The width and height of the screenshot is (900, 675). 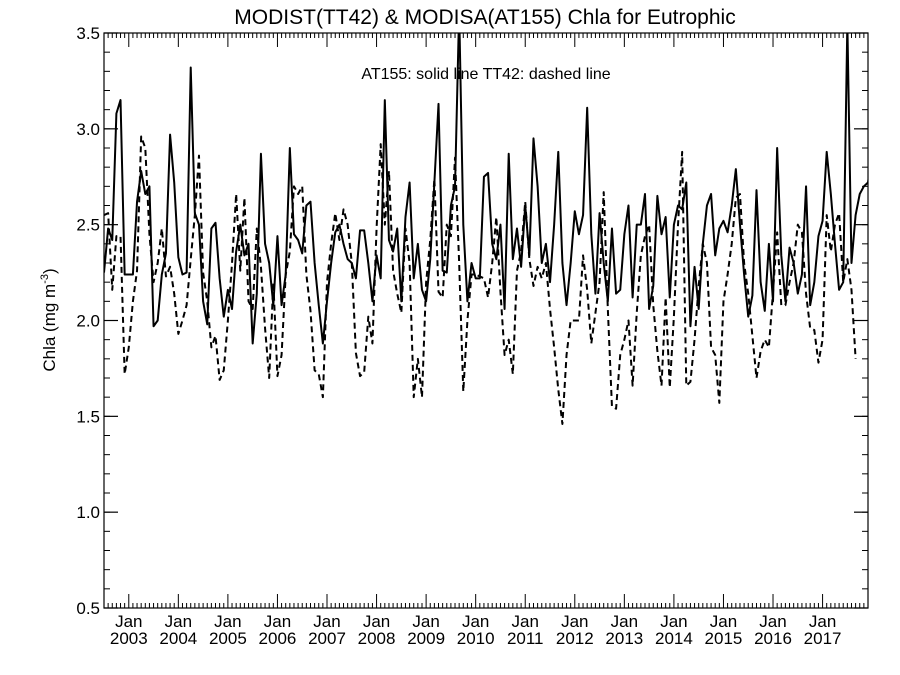 What do you see at coordinates (228, 638) in the screenshot?
I see `x-tick-year-label: 2005` at bounding box center [228, 638].